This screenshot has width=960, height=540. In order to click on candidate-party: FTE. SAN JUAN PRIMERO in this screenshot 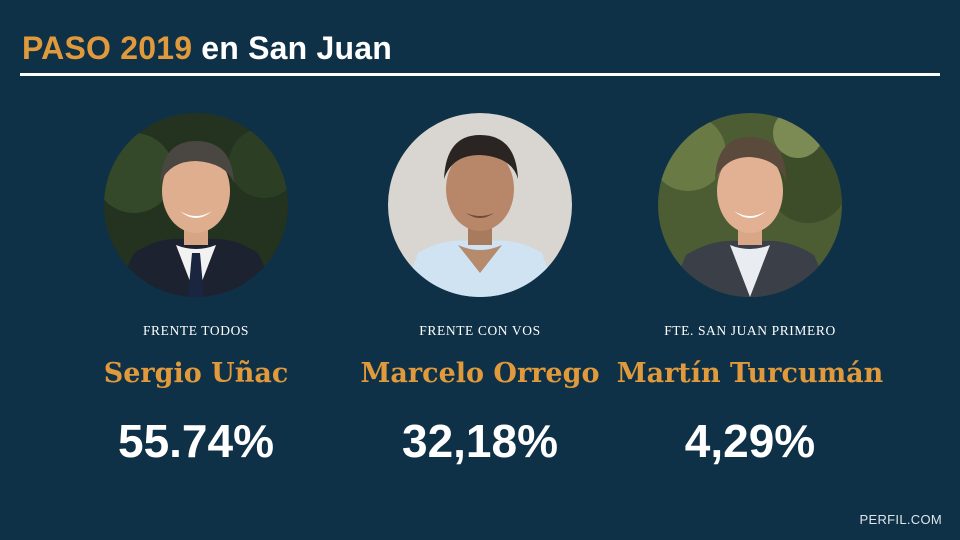, I will do `click(750, 330)`.